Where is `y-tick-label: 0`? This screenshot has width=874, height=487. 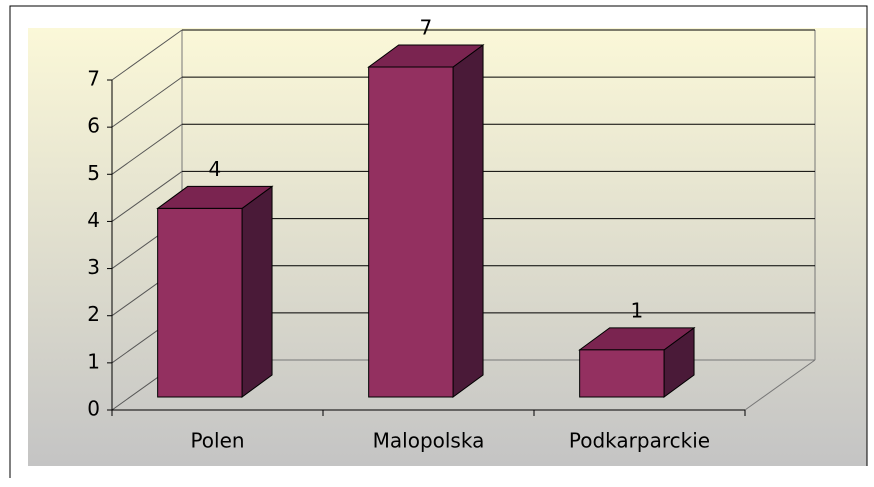 y-tick-label: 0 is located at coordinates (93, 409).